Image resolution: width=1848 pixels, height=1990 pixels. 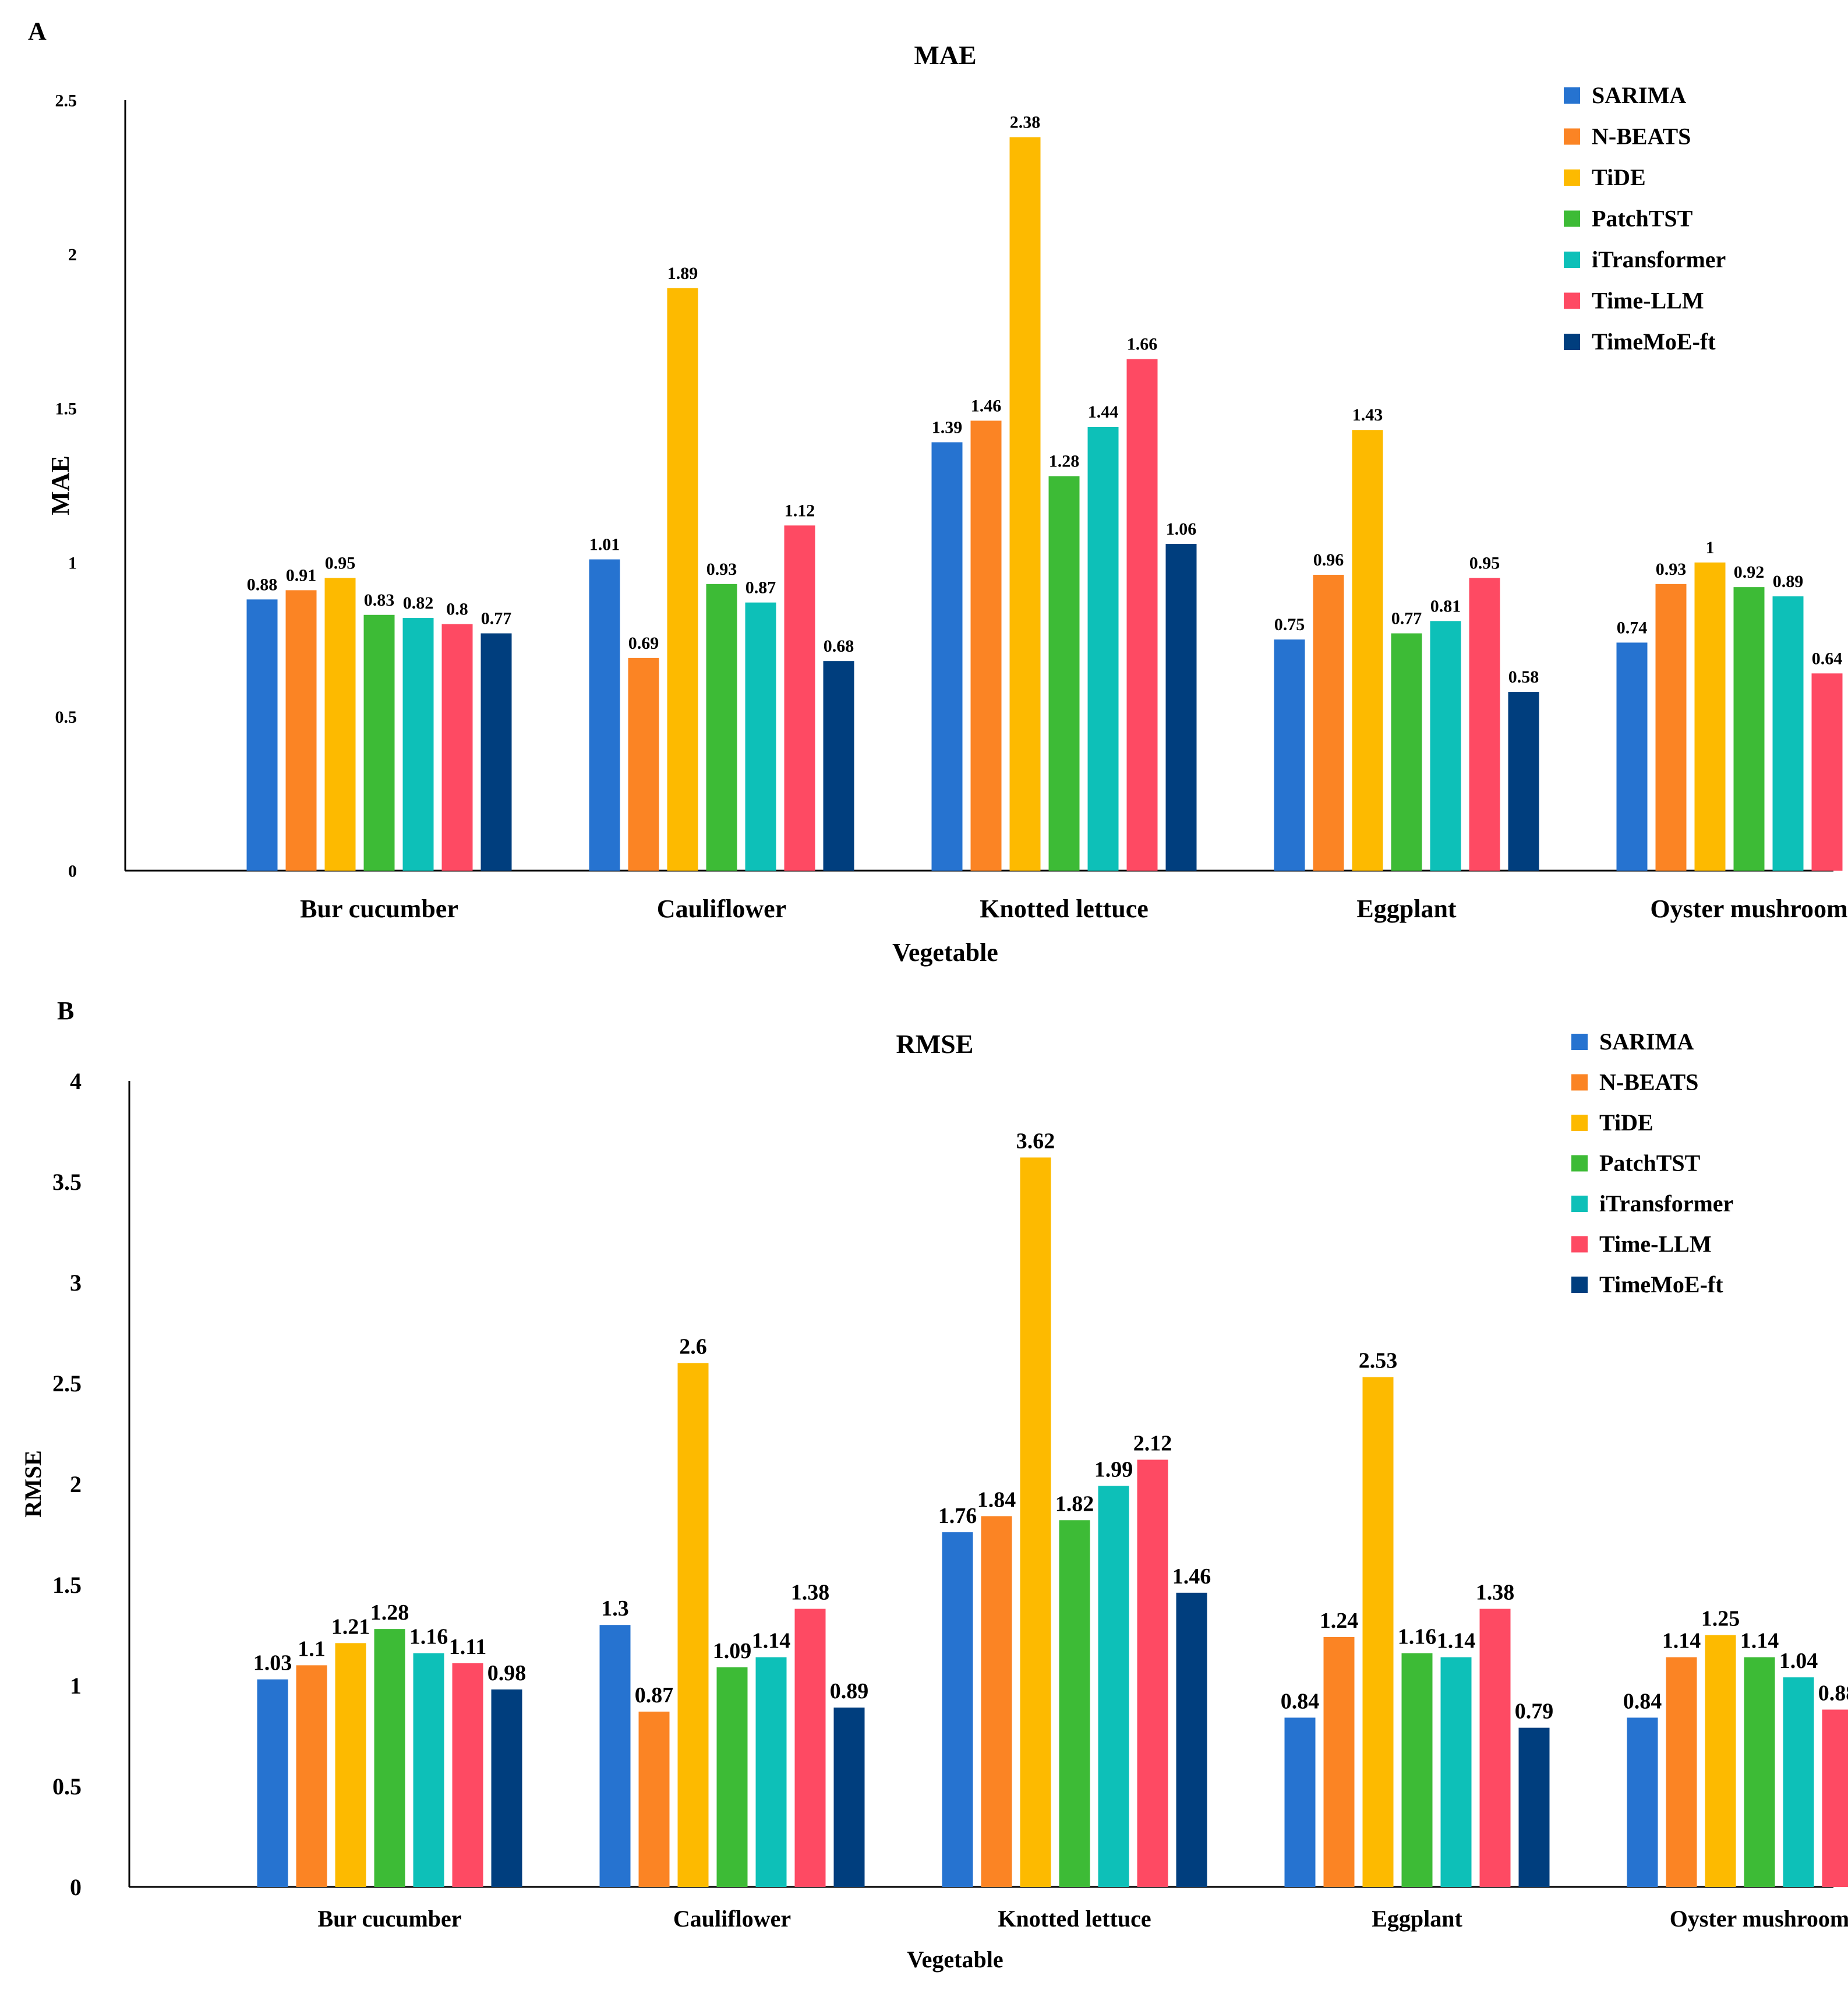 What do you see at coordinates (428, 1770) in the screenshot?
I see `panel-b-bar-itransformer-bur-cucumber` at bounding box center [428, 1770].